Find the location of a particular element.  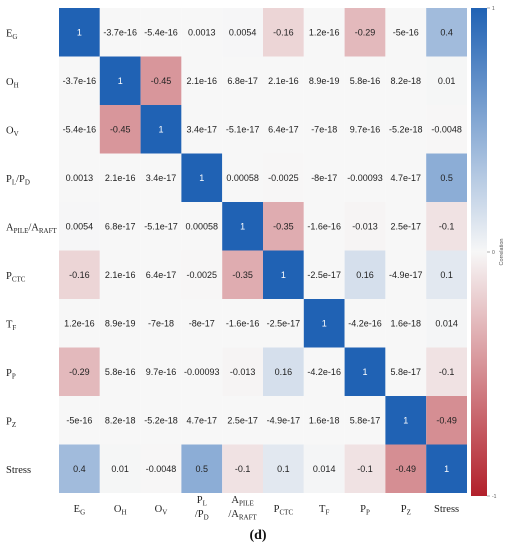

cell-value-label: -0.013 is located at coordinates (243, 372).